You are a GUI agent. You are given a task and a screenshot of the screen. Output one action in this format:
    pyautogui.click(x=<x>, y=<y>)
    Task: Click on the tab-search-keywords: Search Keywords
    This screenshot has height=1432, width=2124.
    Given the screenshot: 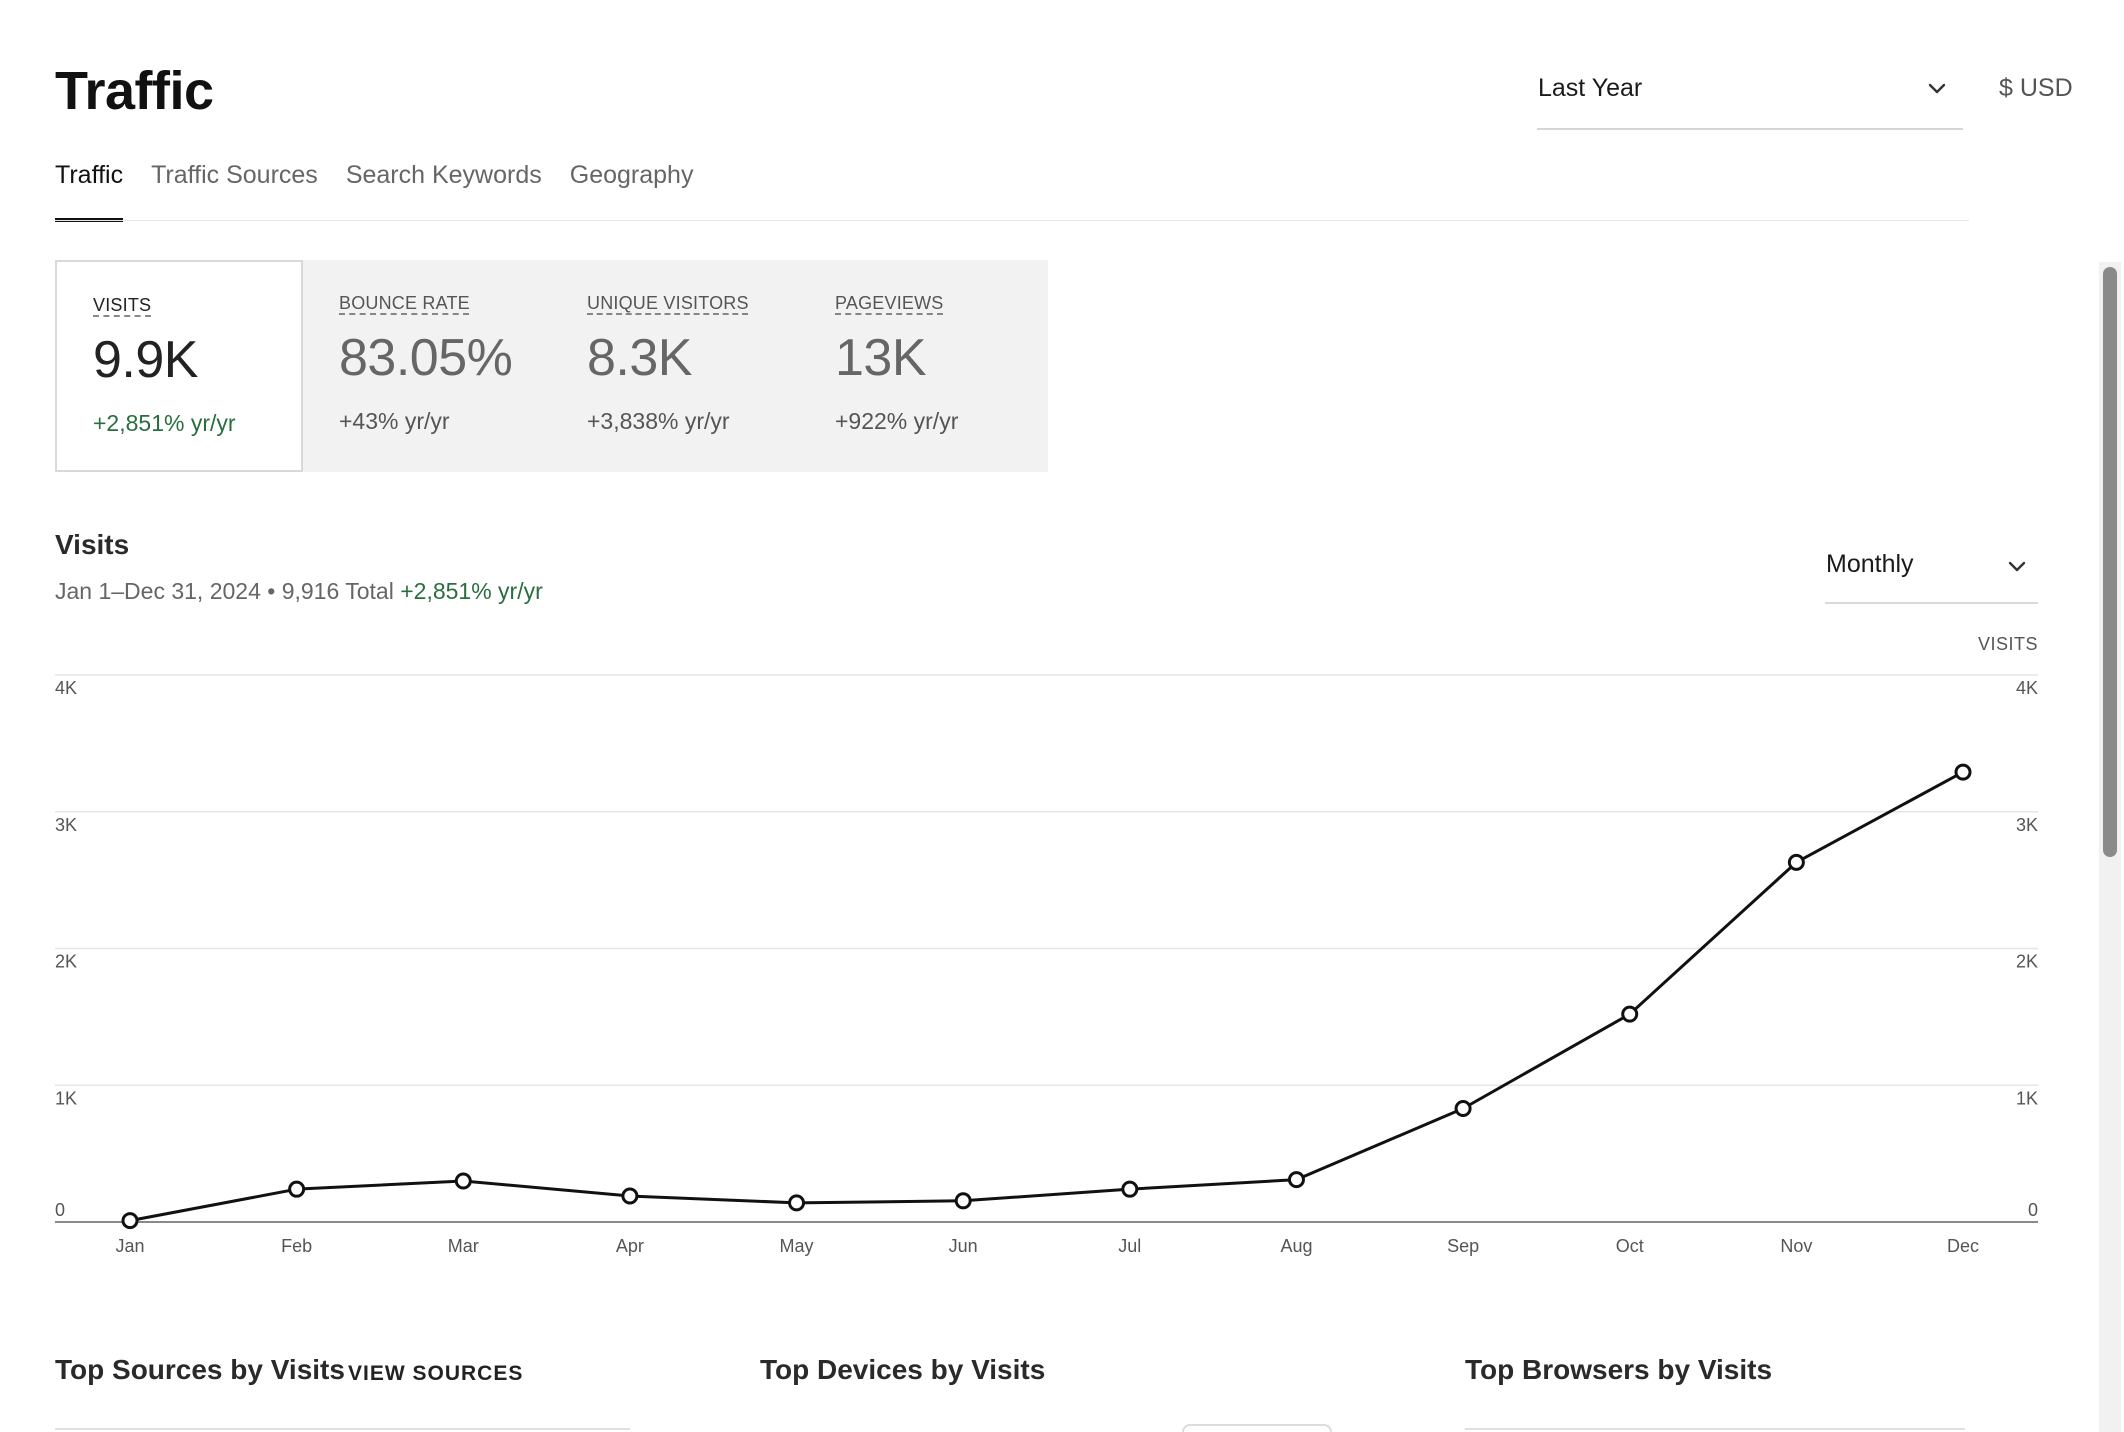 What is the action you would take?
    pyautogui.click(x=443, y=175)
    